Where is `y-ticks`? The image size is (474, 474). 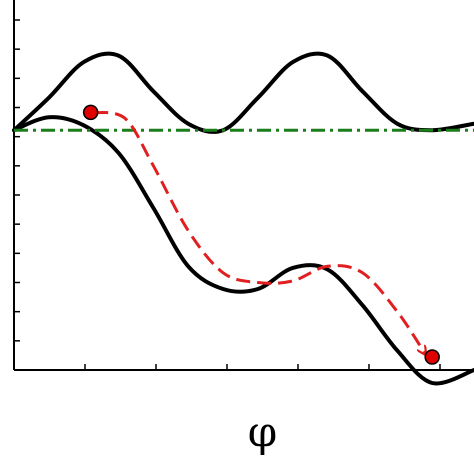
y-ticks is located at coordinates (17, 195).